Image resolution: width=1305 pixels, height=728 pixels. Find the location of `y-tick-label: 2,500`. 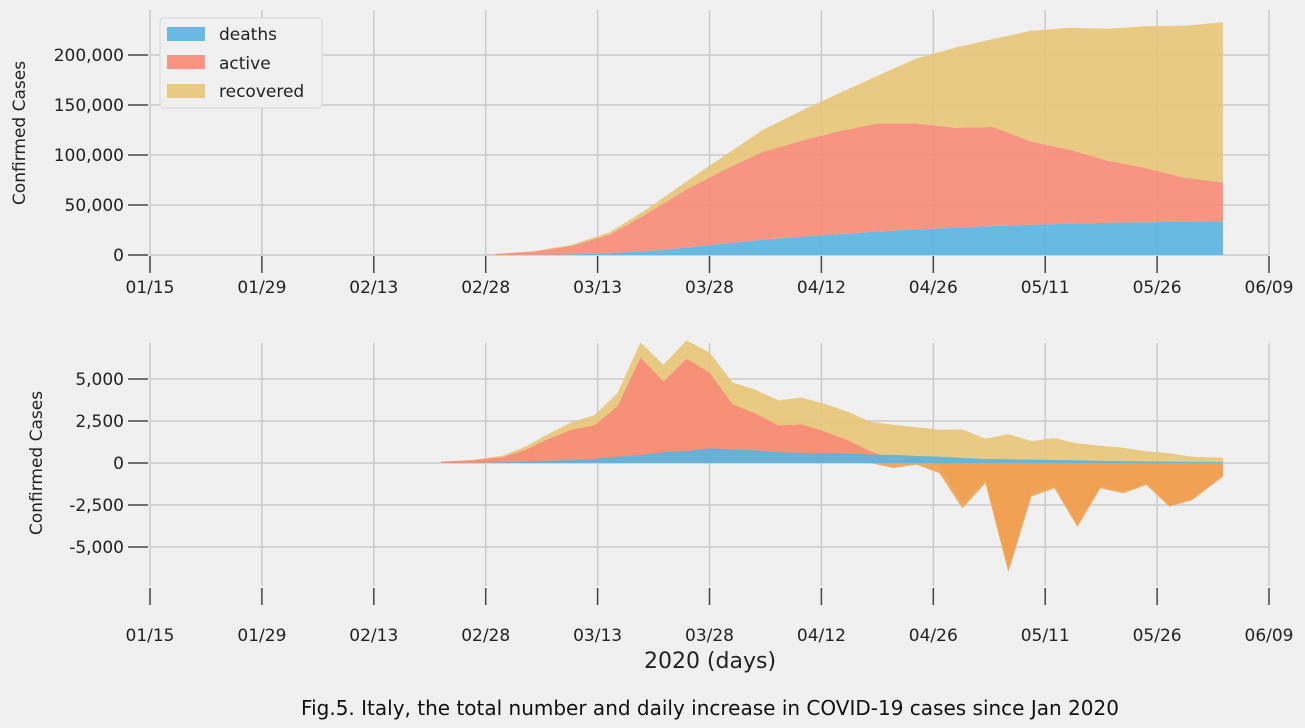

y-tick-label: 2,500 is located at coordinates (99, 422).